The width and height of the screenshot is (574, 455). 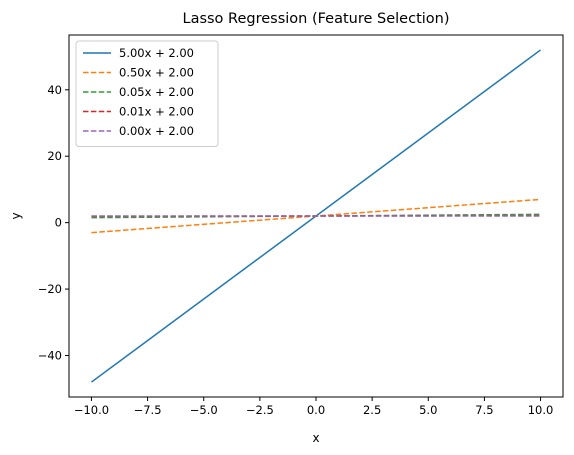 What do you see at coordinates (204, 410) in the screenshot?
I see `x-tick-label: −5.0` at bounding box center [204, 410].